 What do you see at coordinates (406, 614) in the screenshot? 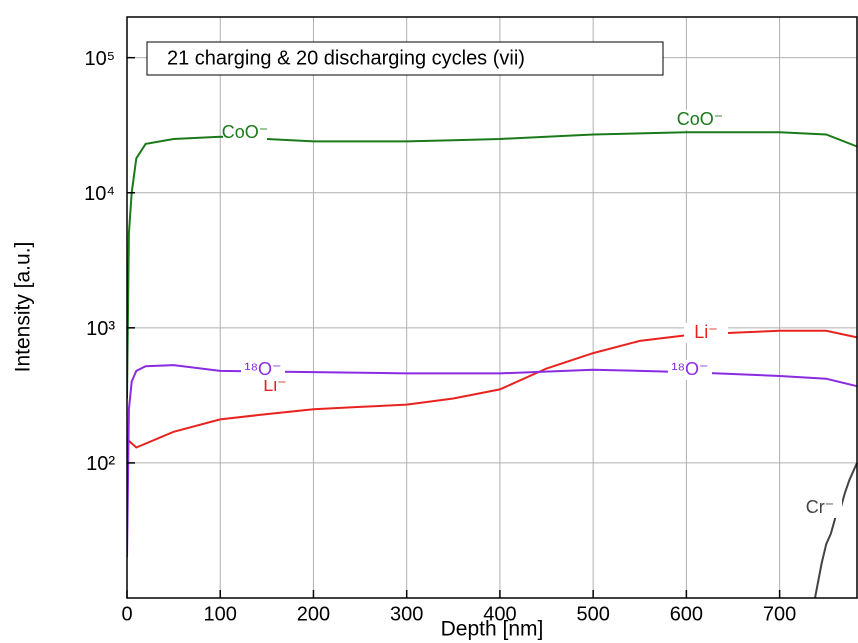
I see `x-tick-label: 300` at bounding box center [406, 614].